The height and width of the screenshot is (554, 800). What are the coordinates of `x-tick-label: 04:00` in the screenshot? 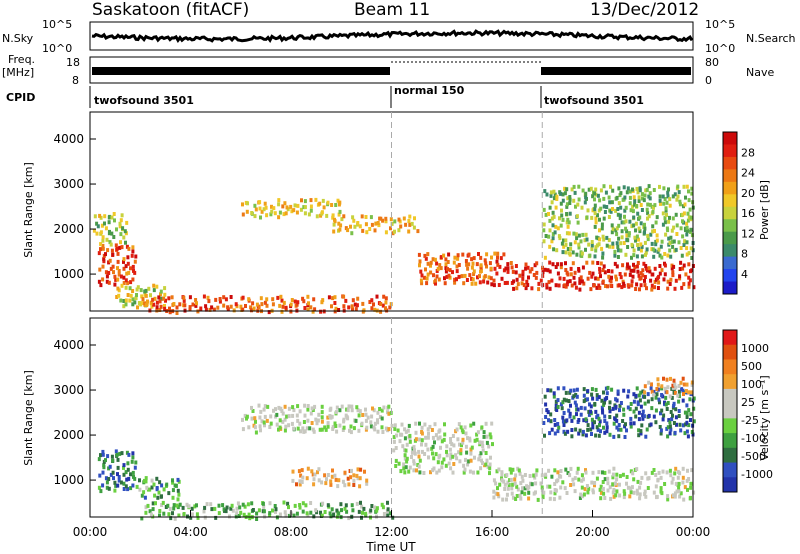 It's located at (190, 532).